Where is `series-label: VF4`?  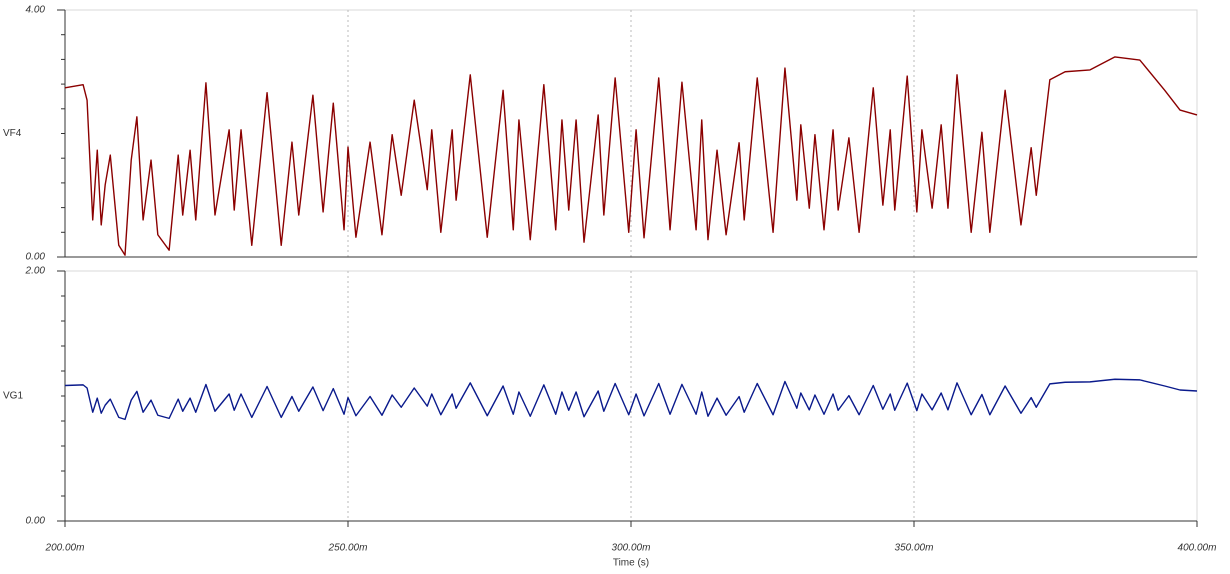 series-label: VF4 is located at coordinates (12, 133).